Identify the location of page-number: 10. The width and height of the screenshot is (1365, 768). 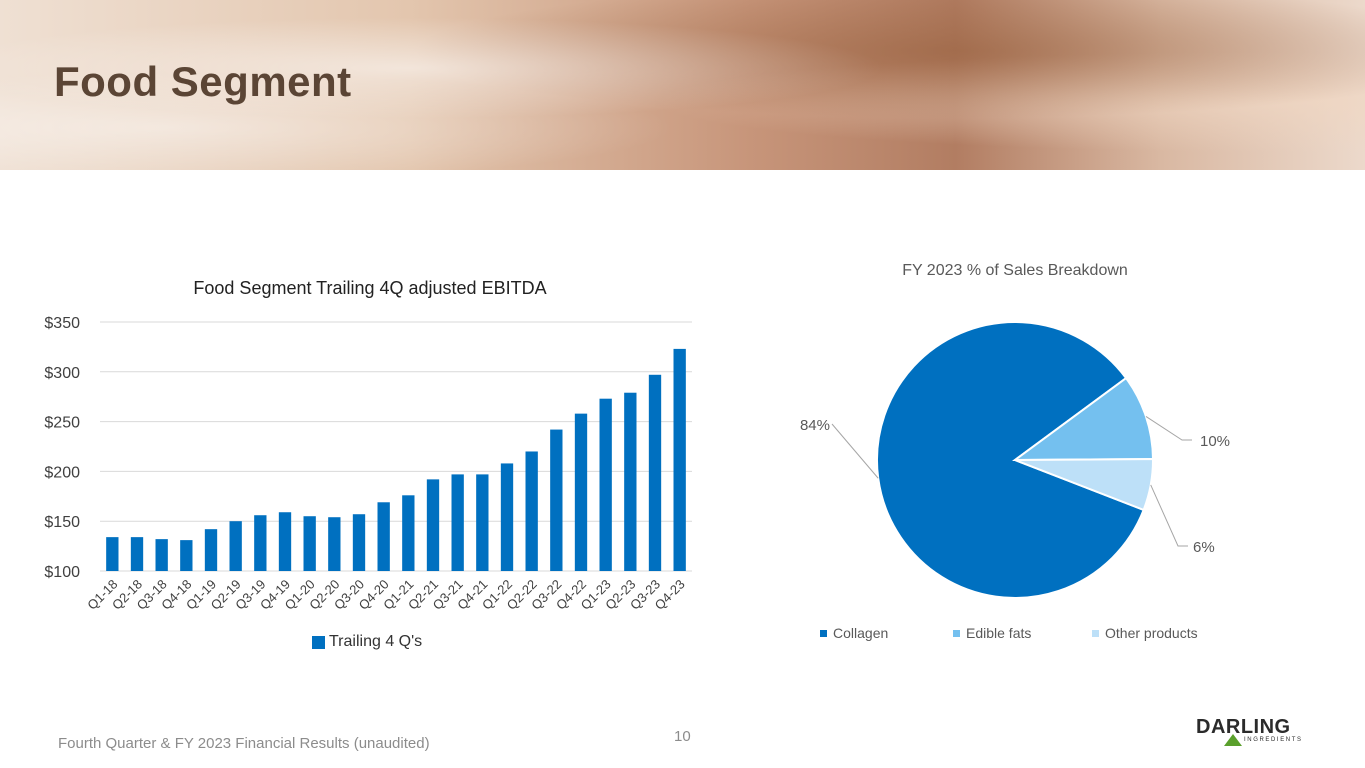
(682, 736).